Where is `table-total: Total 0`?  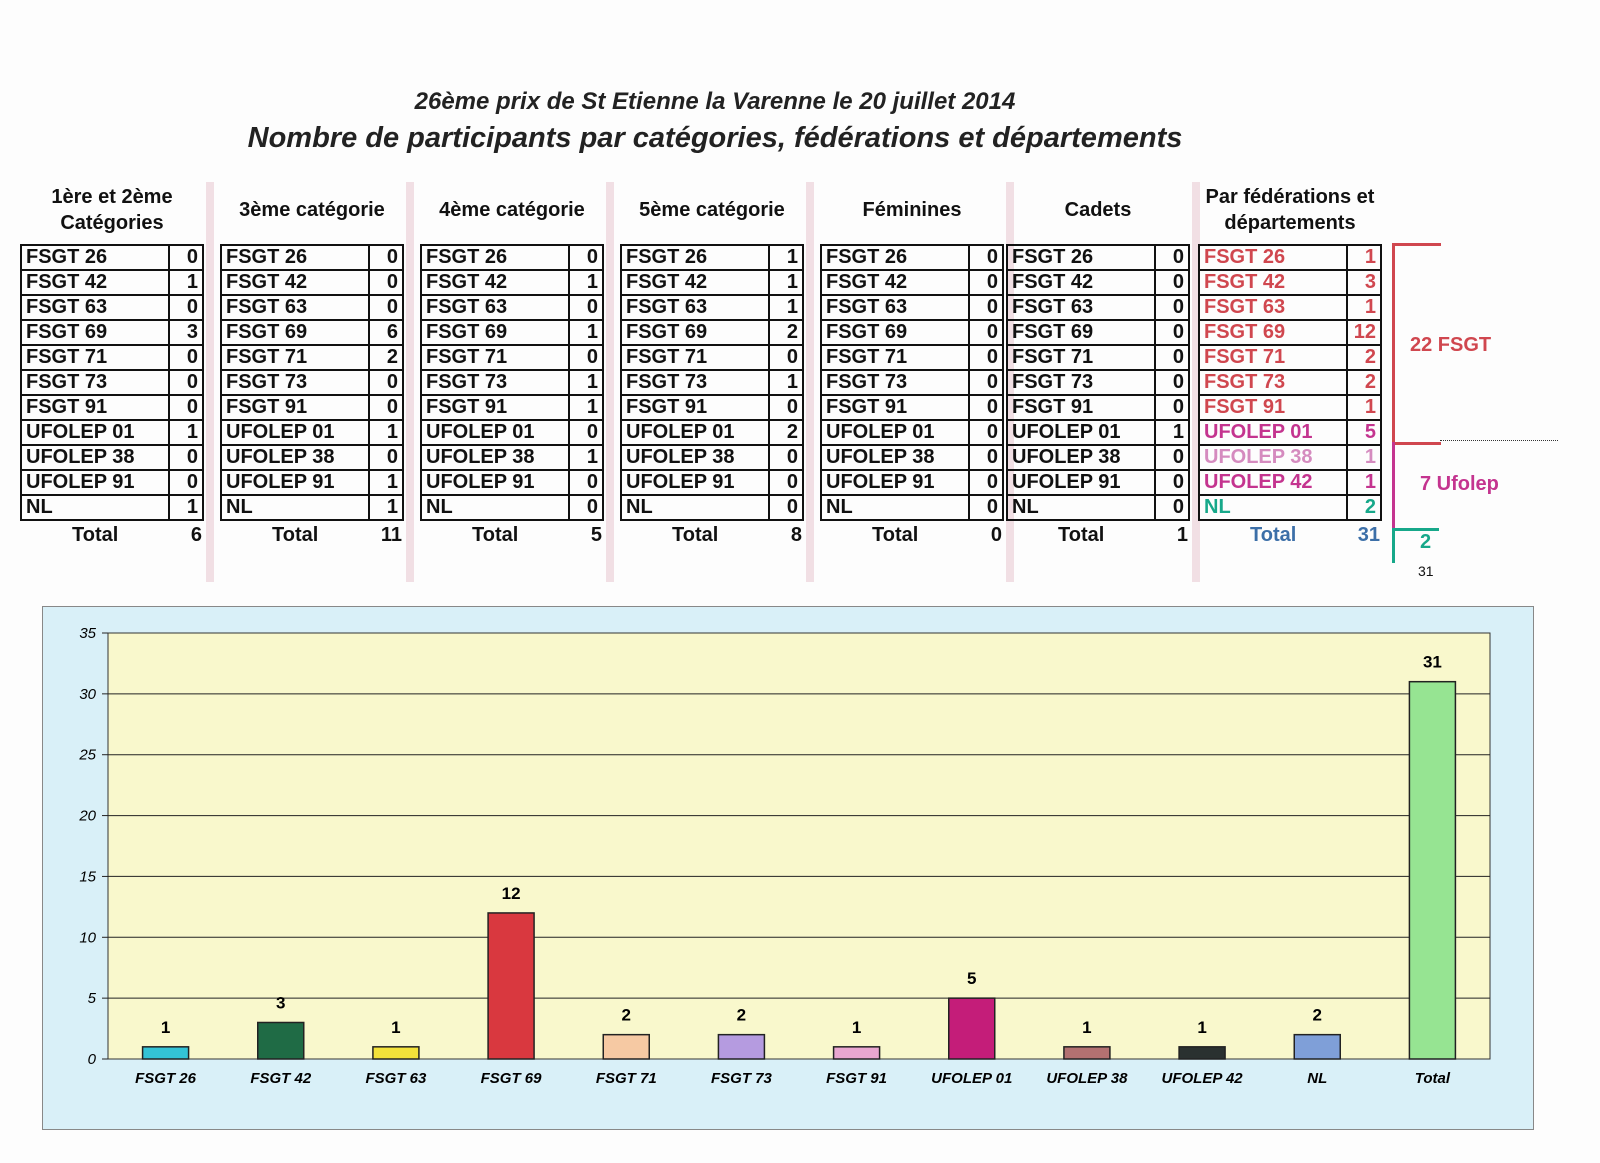 table-total: Total 0 is located at coordinates (912, 535).